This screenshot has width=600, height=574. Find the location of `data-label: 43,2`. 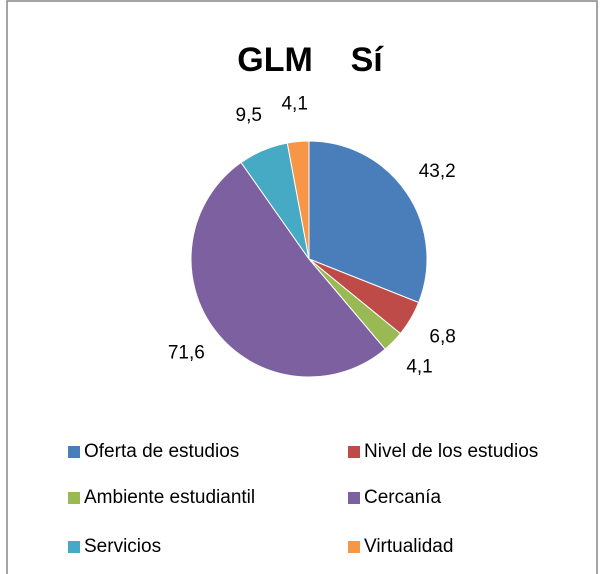

data-label: 43,2 is located at coordinates (437, 171).